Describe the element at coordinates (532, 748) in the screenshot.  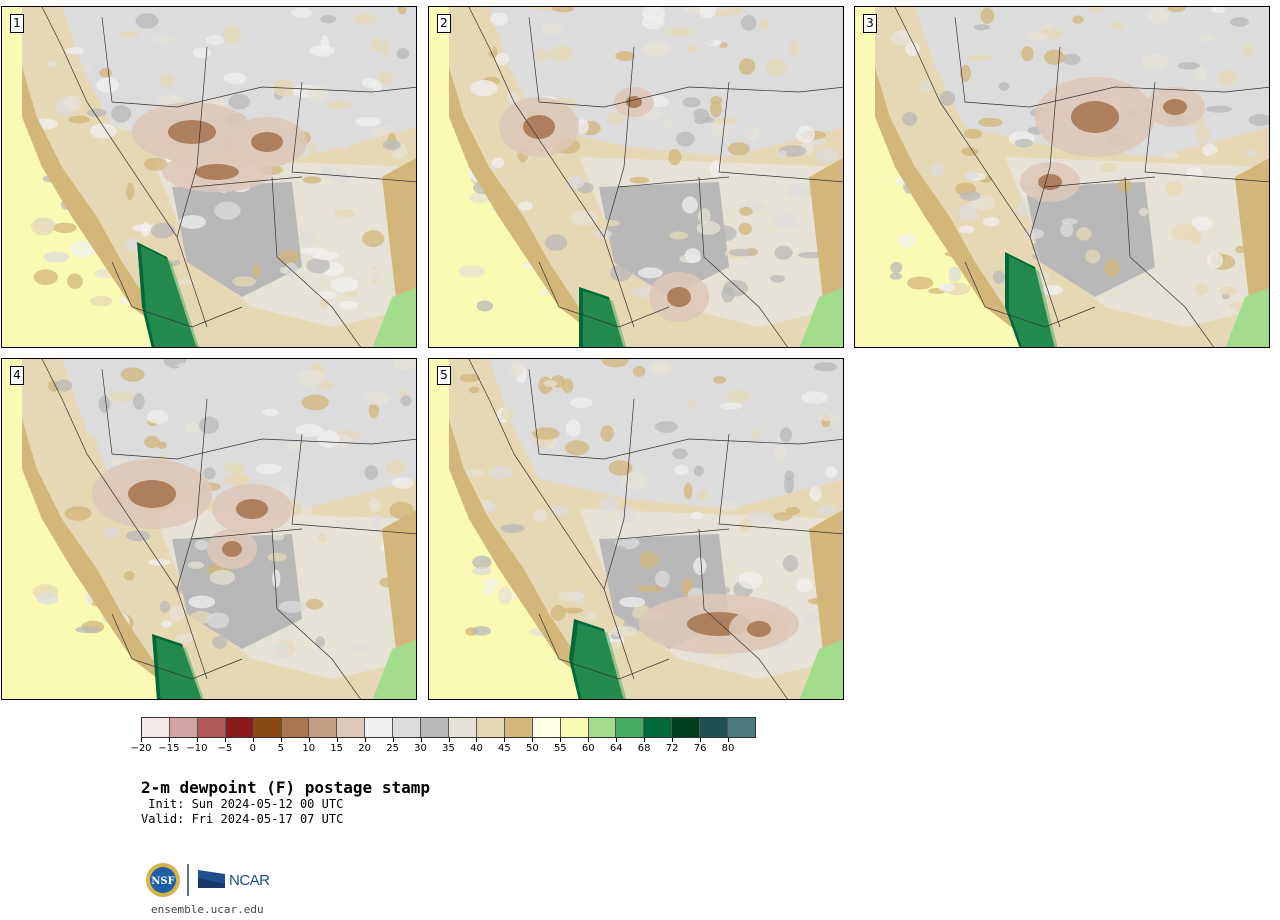
I see `colorbar-tick-label: 50` at that location.